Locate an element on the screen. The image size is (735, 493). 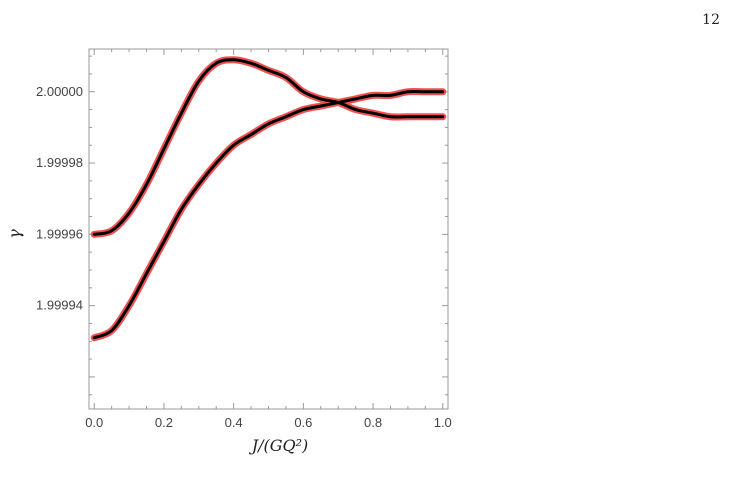
y-axis-label: γ is located at coordinates (14, 234).